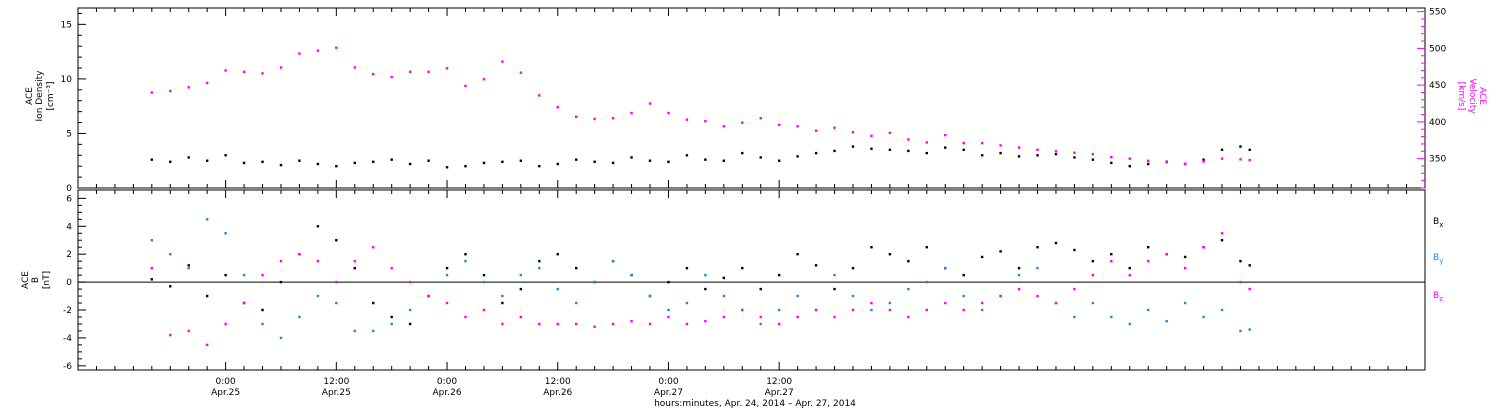 The width and height of the screenshot is (1500, 410). Describe the element at coordinates (1441, 225) in the screenshot. I see `legend-bx-sub: x` at that location.